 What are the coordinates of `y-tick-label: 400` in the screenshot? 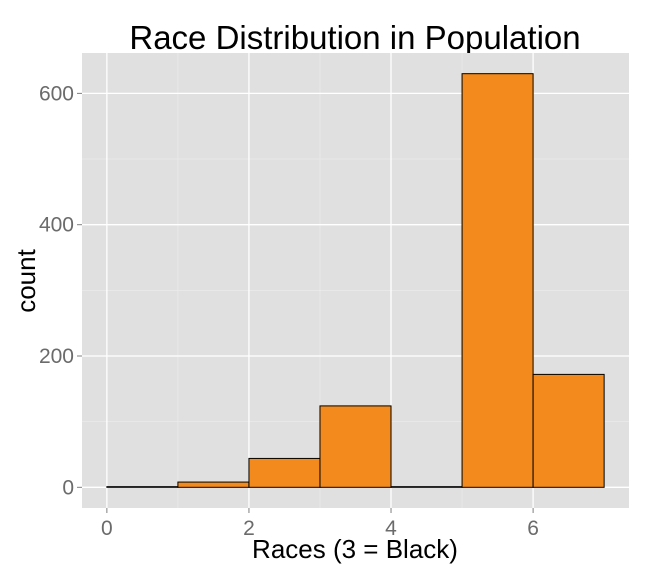 It's located at (56, 225).